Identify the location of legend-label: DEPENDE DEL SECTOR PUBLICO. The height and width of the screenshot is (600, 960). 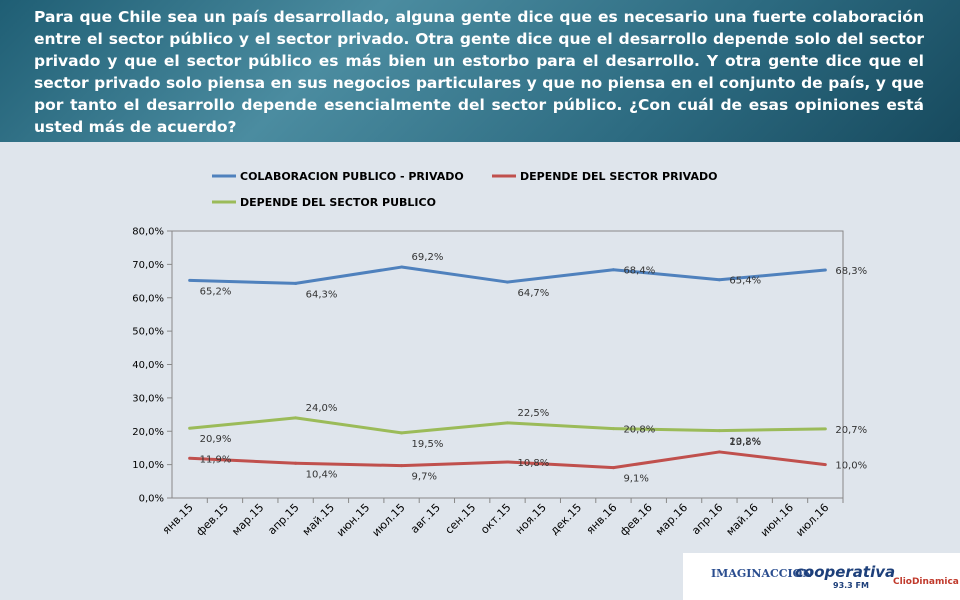
(338, 202).